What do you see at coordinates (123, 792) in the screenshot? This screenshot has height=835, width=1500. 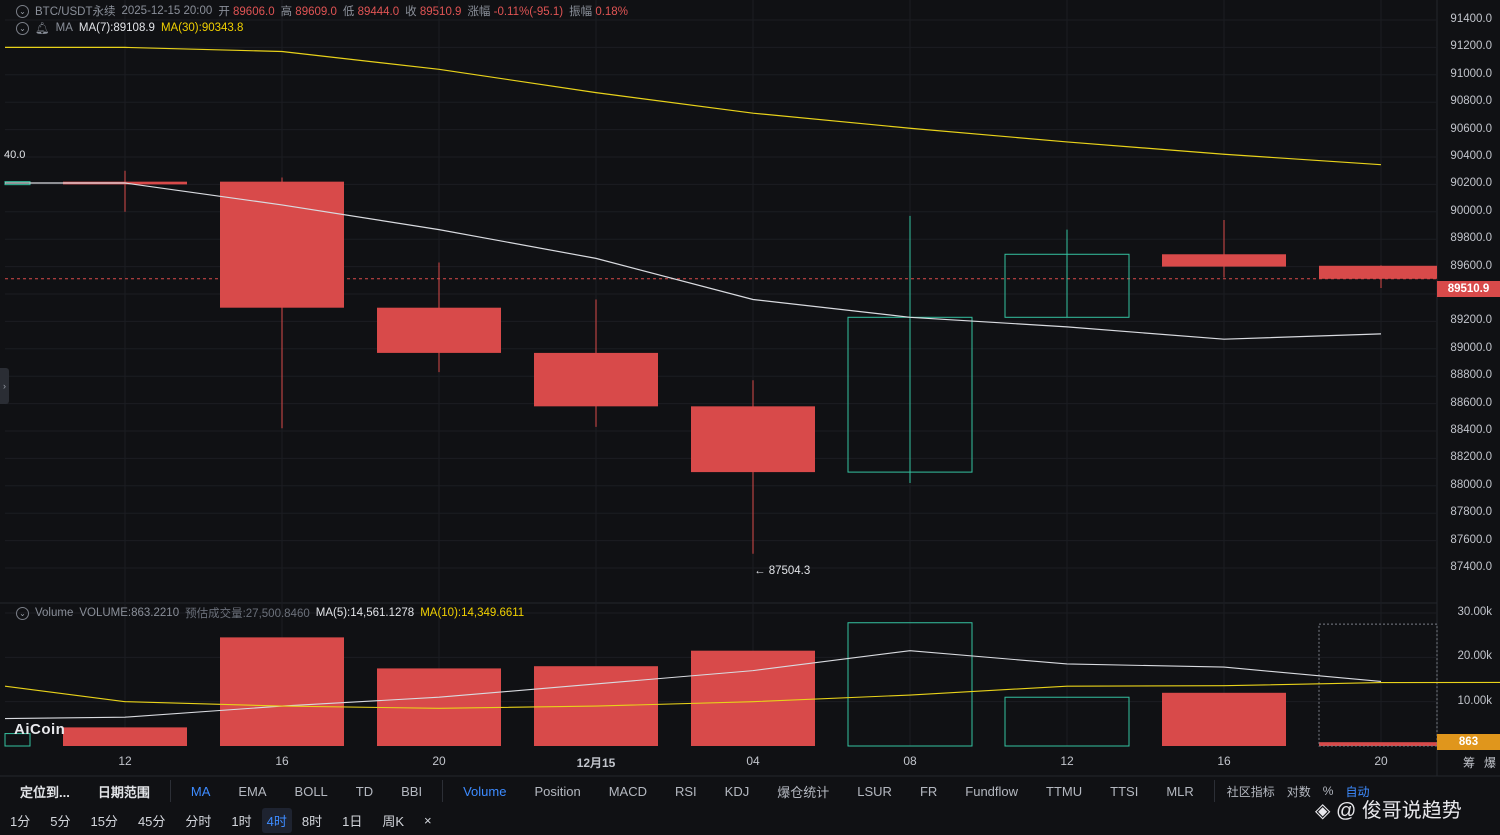 I see `toolbar-item: 日期范围` at bounding box center [123, 792].